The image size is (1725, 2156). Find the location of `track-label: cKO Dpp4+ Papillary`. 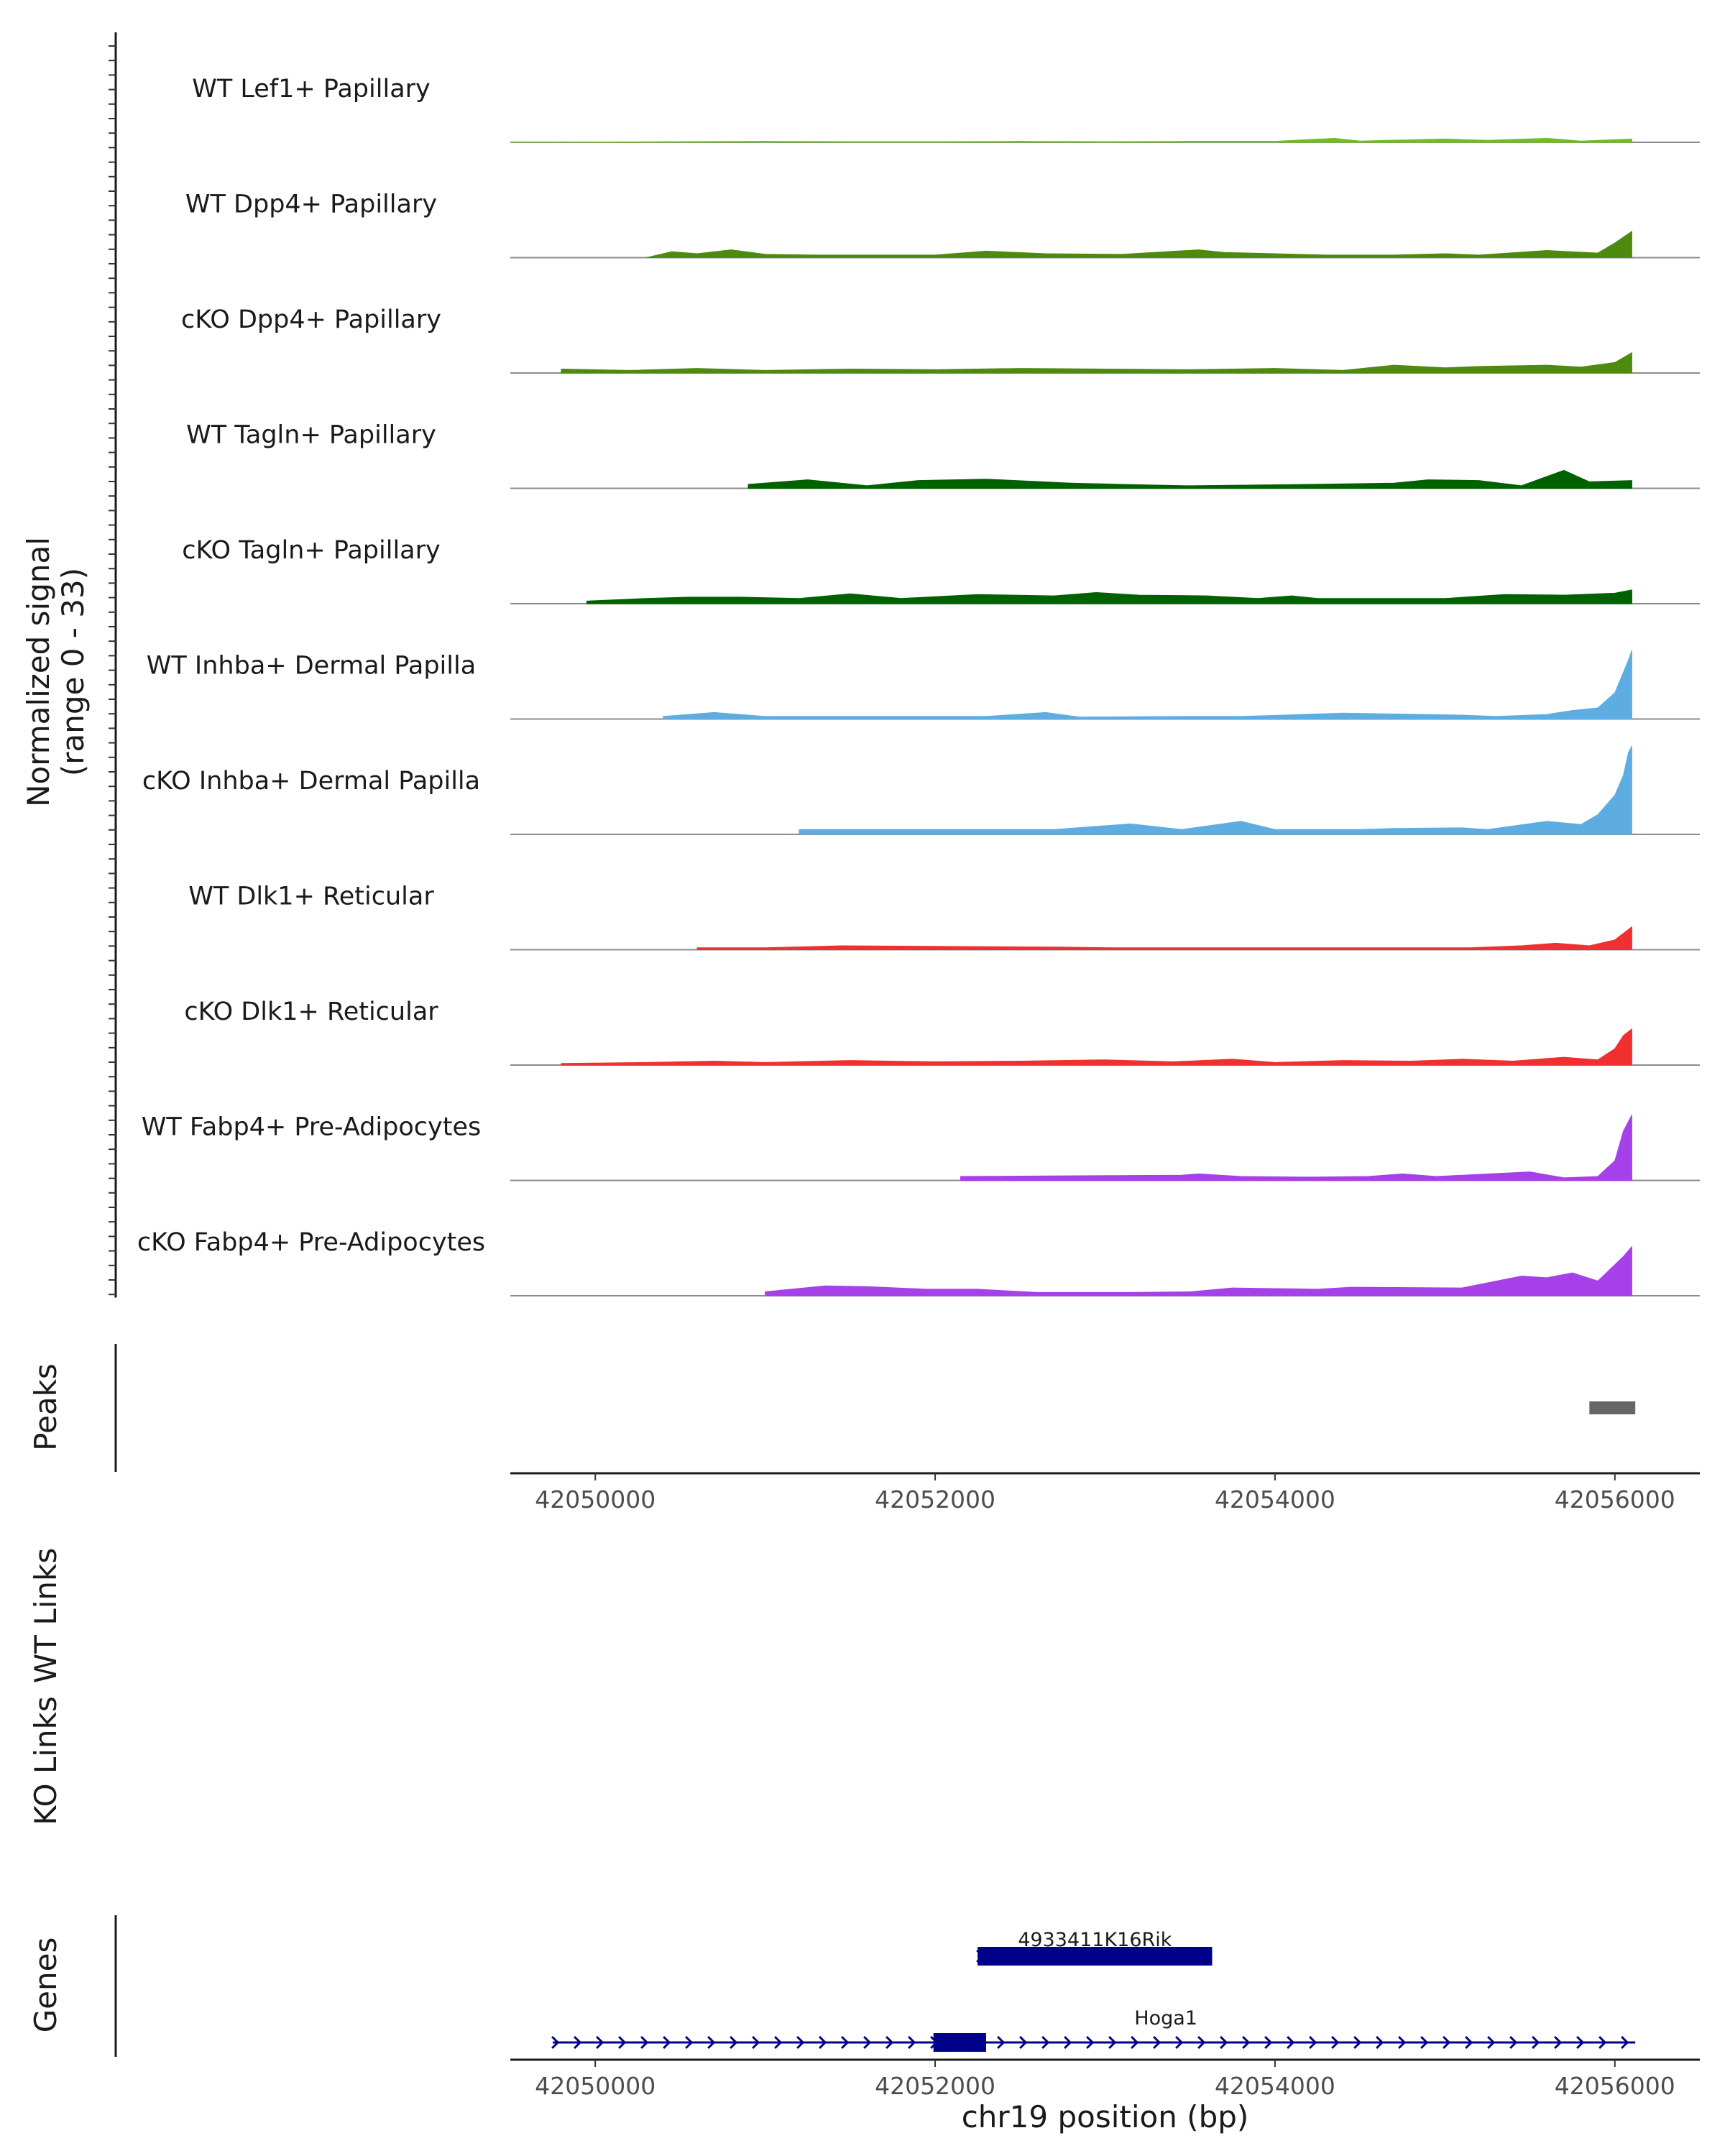

track-label: cKO Dpp4+ Papillary is located at coordinates (311, 319).